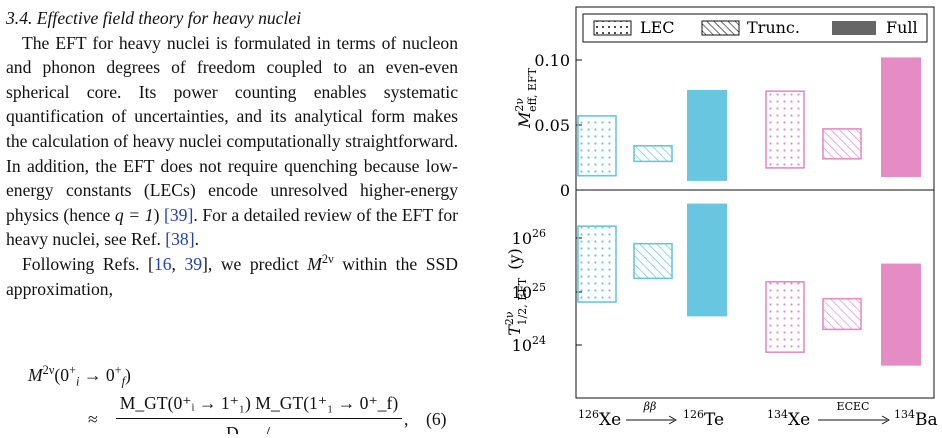 This screenshot has height=438, width=942. I want to click on legend: LEC Trunc. Full, so click(755, 28).